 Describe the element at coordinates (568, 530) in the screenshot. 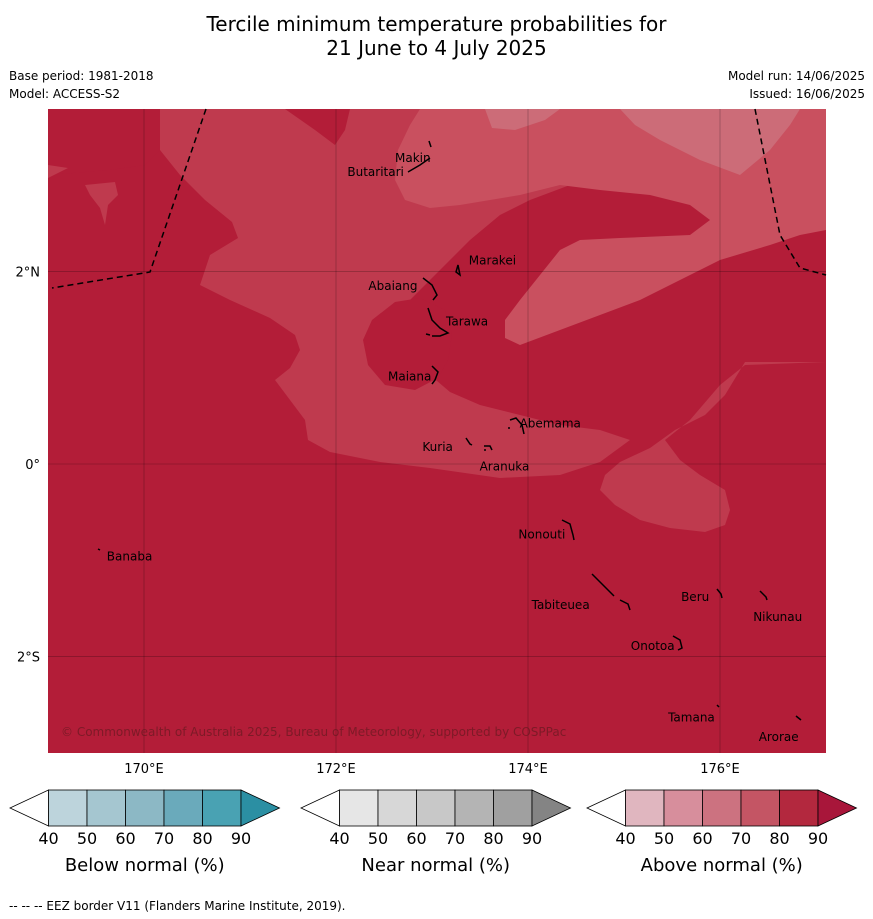

I see `island-shape-nonouti` at that location.